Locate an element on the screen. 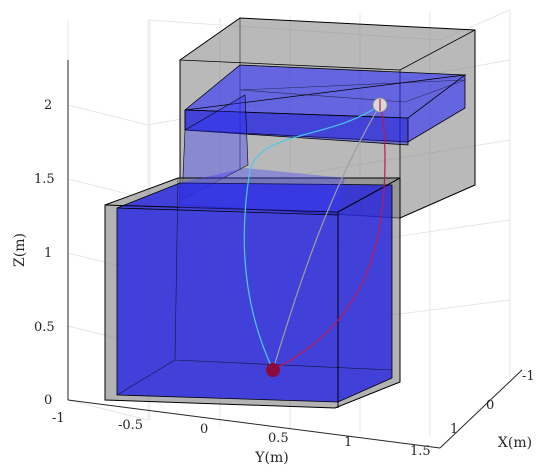  z-tick-label: 0.5 is located at coordinates (44, 327).